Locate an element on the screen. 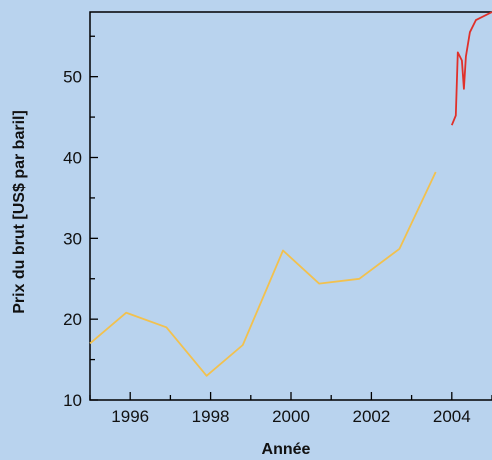 This screenshot has width=492, height=460. y-tick-label: 20 is located at coordinates (72, 319).